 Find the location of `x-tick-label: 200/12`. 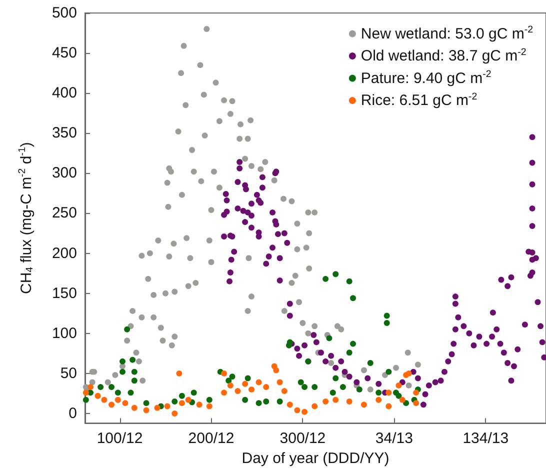

x-tick-label: 200/12 is located at coordinates (211, 439).